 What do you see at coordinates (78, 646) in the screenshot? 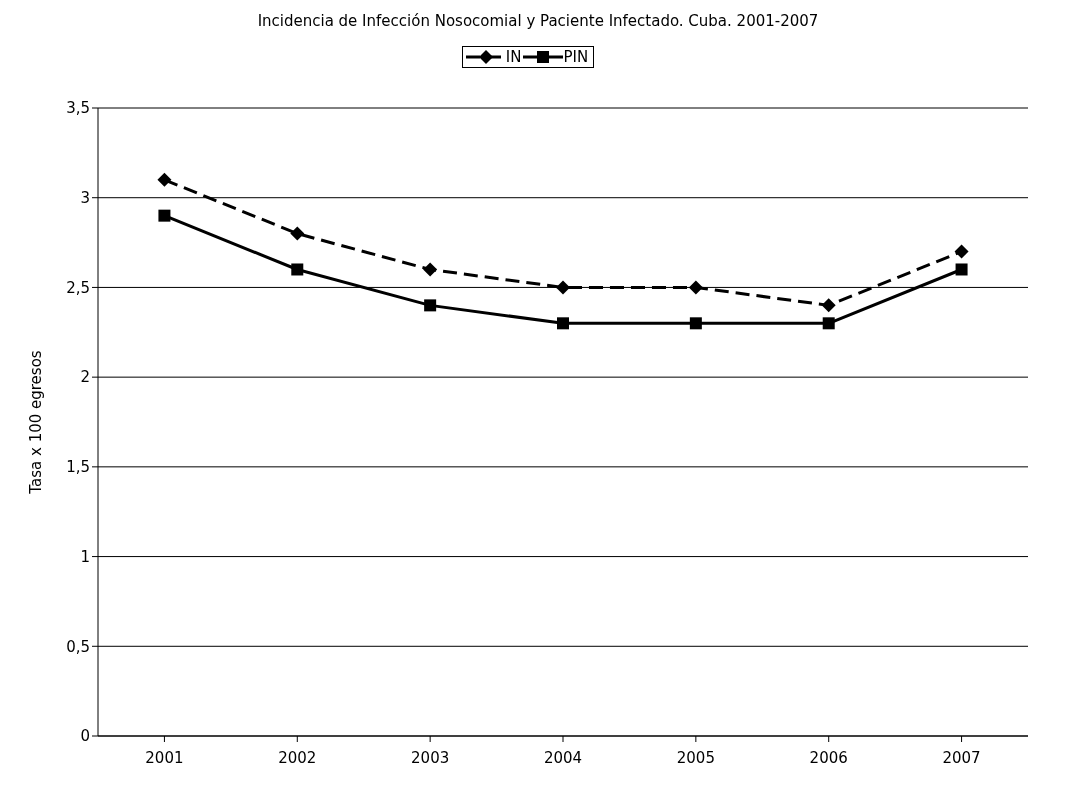
I see `y-tick-label: 0,5` at bounding box center [78, 646].